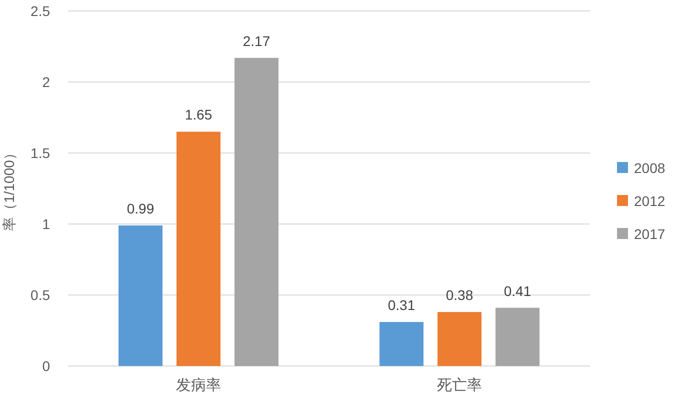 Image resolution: width=677 pixels, height=407 pixels. Describe the element at coordinates (650, 168) in the screenshot. I see `legend-label: 2008` at that location.